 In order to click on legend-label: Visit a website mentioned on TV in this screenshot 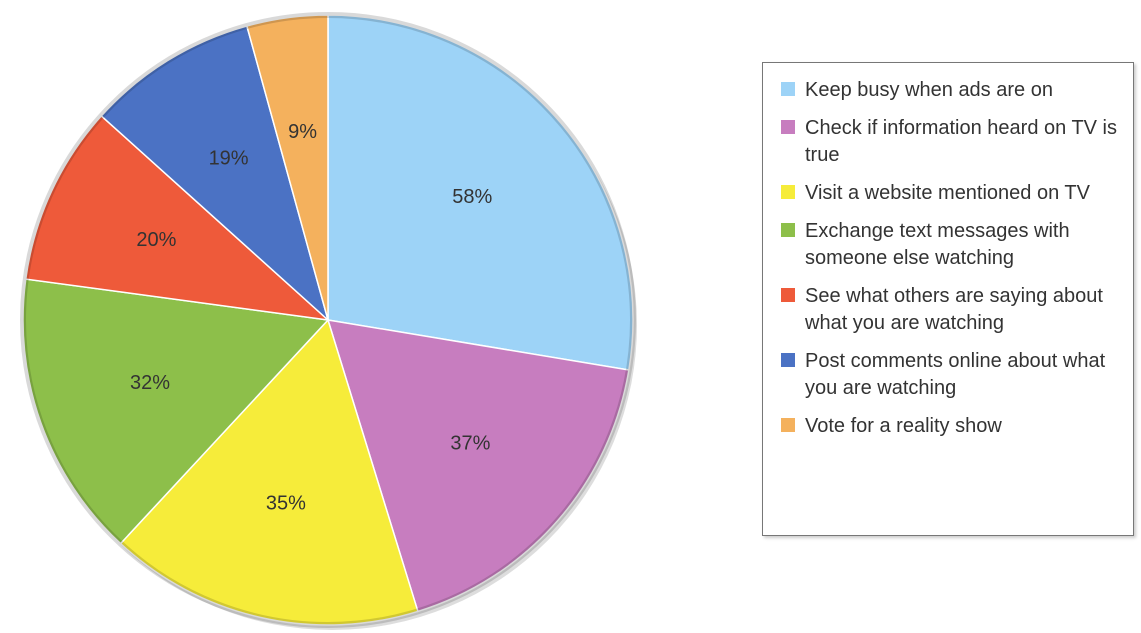, I will do `click(947, 193)`.